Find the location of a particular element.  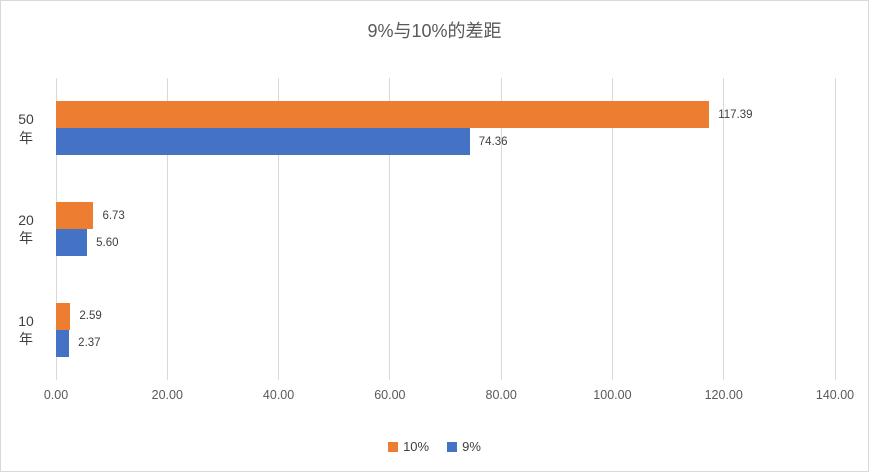

legend-swatch-blue is located at coordinates (452, 446).